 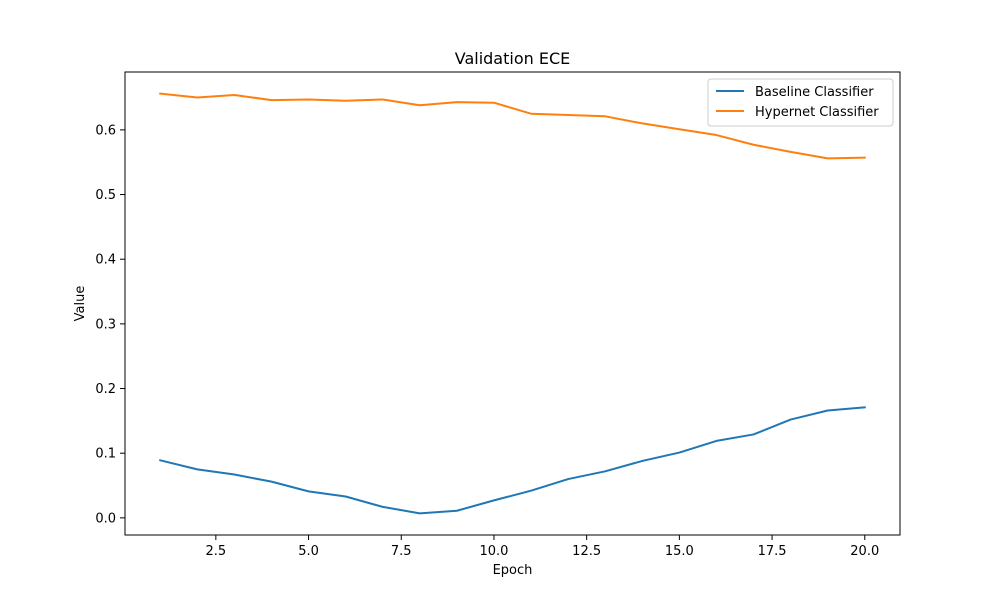 What do you see at coordinates (105, 195) in the screenshot?
I see `y-tick-label: 0.5` at bounding box center [105, 195].